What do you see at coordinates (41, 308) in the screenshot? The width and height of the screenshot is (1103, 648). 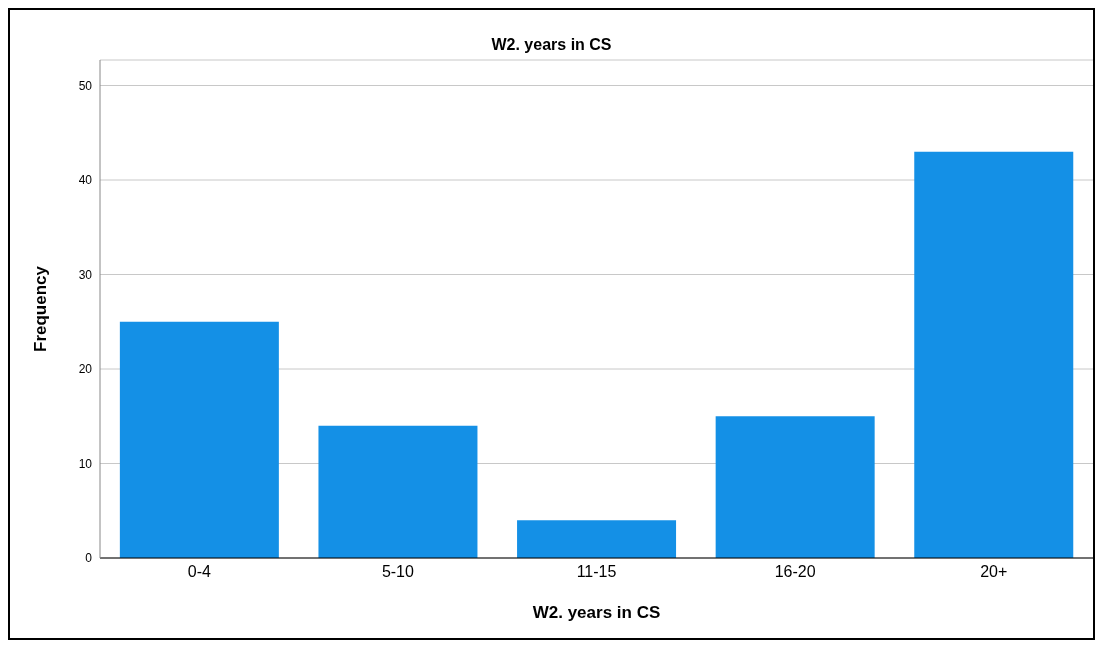 I see `y-axis-title: Frequency` at bounding box center [41, 308].